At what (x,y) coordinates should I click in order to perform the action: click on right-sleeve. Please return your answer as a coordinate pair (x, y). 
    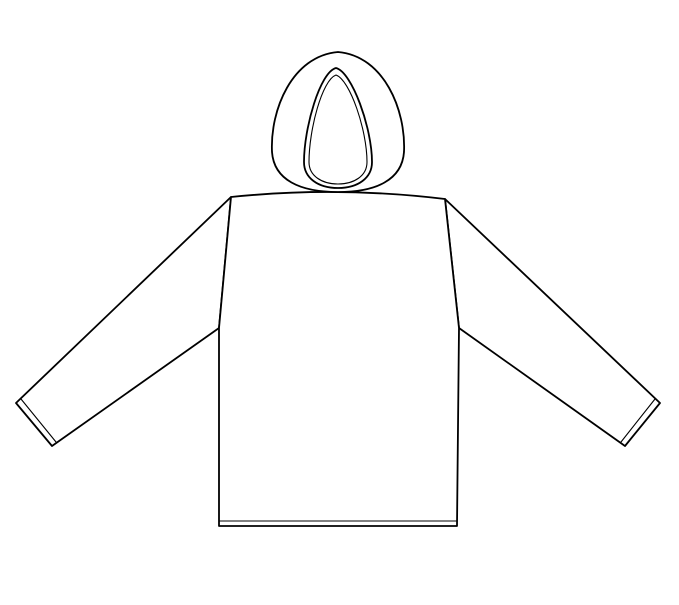
    Looking at the image, I should click on (552, 322).